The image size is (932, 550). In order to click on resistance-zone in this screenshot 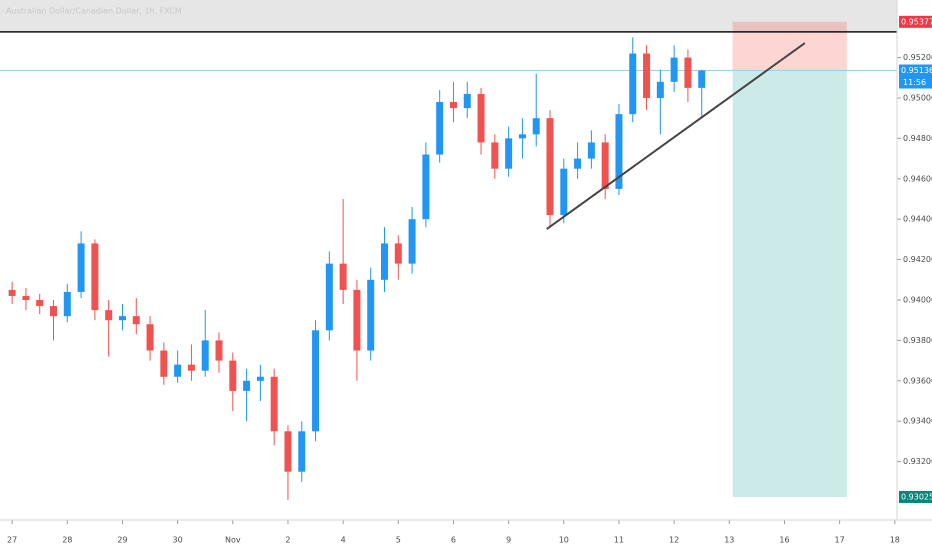, I will do `click(448, 16)`.